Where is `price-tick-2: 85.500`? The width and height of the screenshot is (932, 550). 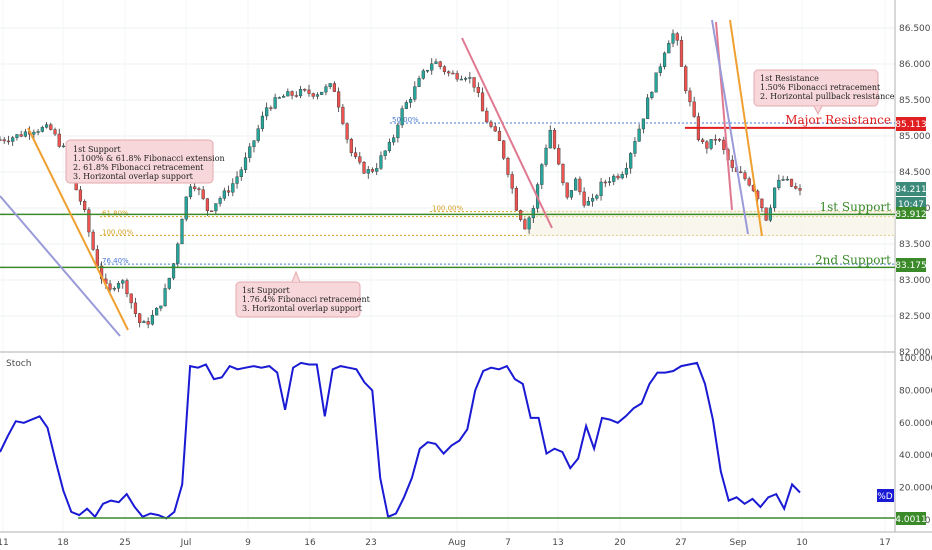
price-tick-2: 85.500 is located at coordinates (915, 101).